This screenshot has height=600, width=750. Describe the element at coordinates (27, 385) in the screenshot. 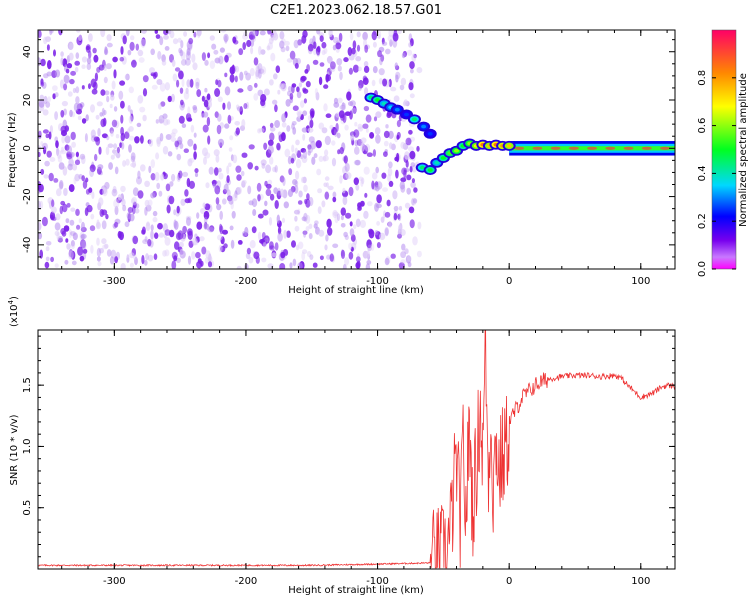

I see `y-tick-label: 1.5` at that location.